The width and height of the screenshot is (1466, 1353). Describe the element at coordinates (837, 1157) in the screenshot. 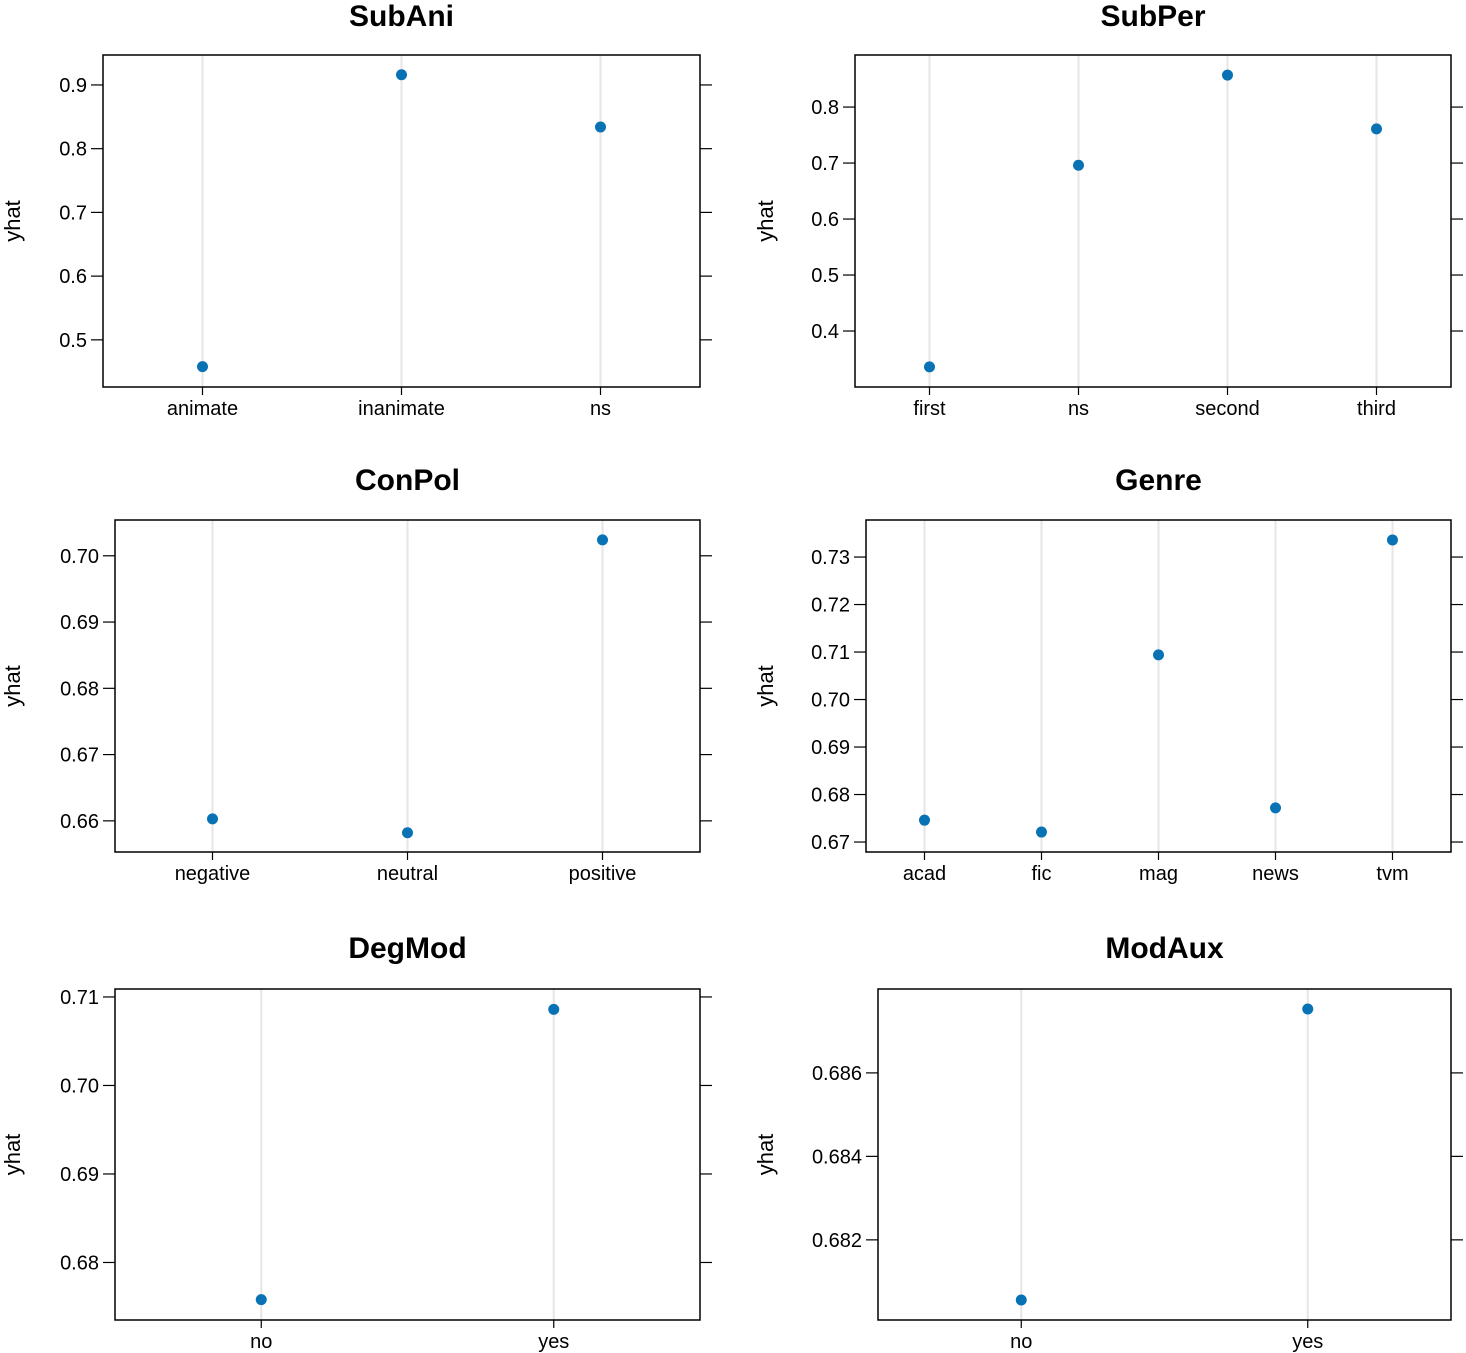

I see `y-tick-label: 0.684` at that location.